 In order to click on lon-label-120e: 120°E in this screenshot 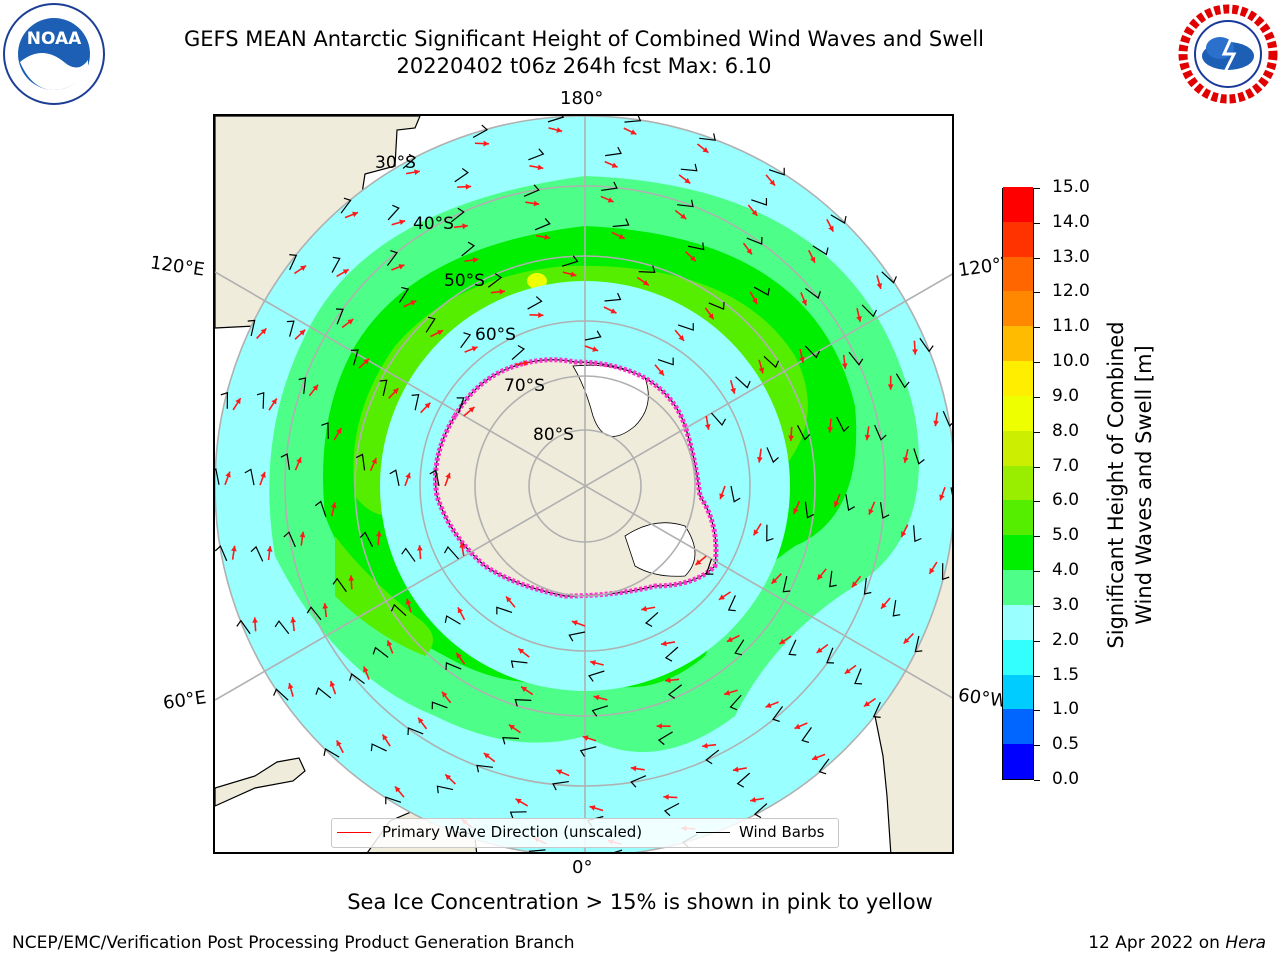, I will do `click(177, 266)`.